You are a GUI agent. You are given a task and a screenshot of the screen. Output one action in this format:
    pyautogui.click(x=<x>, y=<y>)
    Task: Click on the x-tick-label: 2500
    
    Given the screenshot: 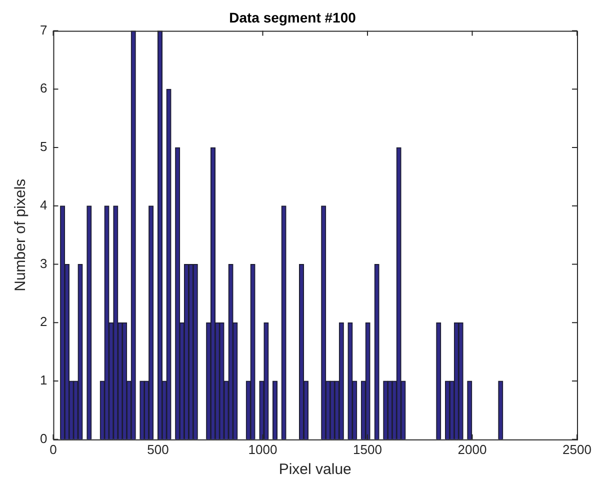 What is the action you would take?
    pyautogui.click(x=577, y=449)
    